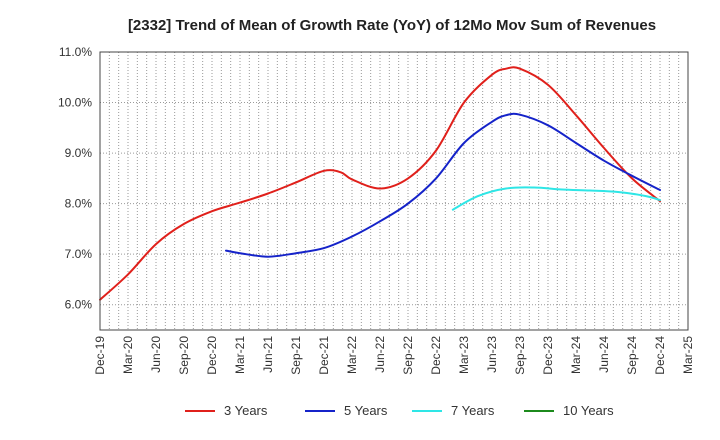 The width and height of the screenshot is (720, 440). I want to click on y-tick-label: 8.0%, so click(79, 204).